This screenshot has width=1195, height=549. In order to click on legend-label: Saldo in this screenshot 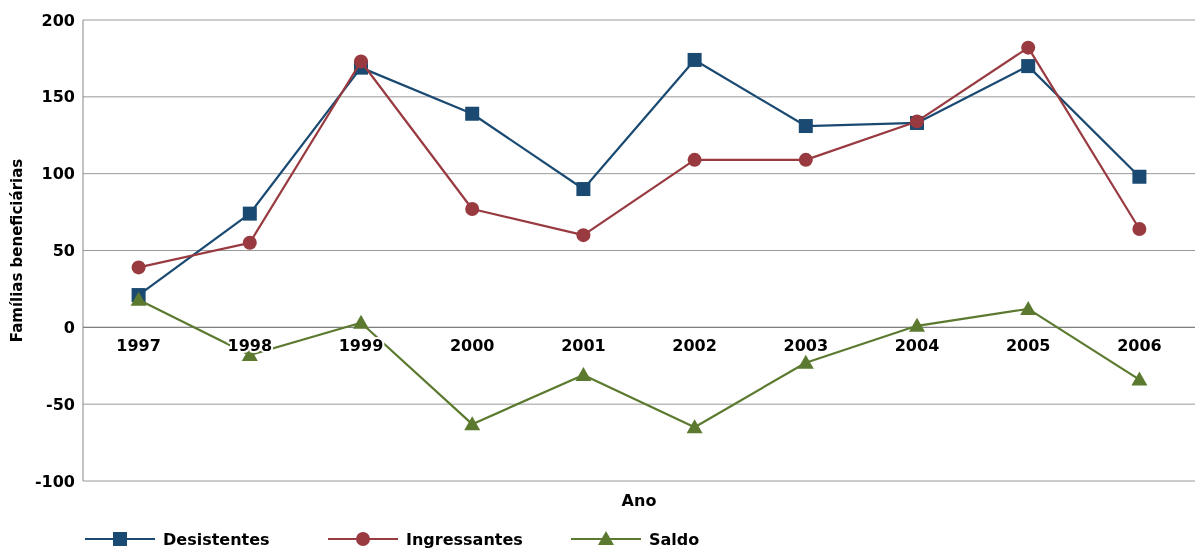, I will do `click(674, 539)`.